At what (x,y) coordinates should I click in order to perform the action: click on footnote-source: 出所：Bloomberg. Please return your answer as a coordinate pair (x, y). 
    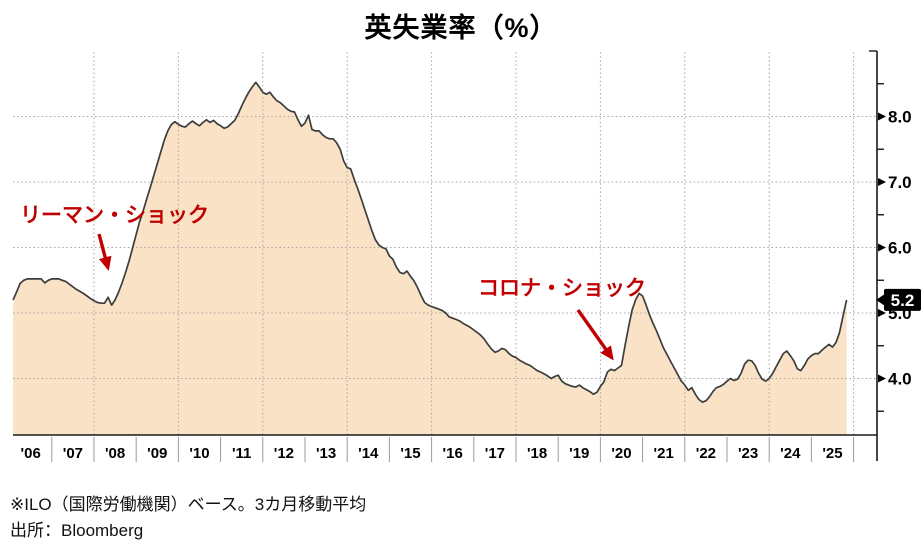
    Looking at the image, I should click on (77, 531).